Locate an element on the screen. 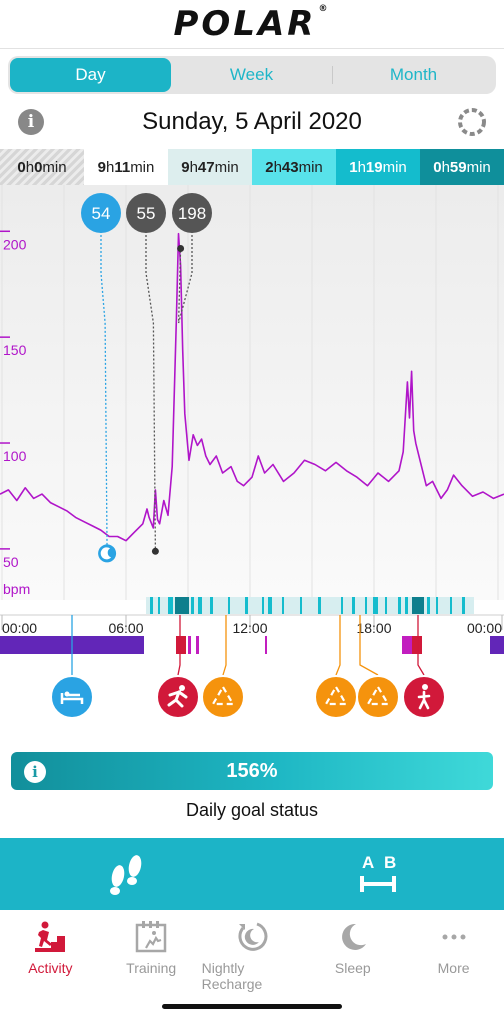 This screenshot has width=504, height=1022. header-bar: POLAR ® is located at coordinates (252, 24).